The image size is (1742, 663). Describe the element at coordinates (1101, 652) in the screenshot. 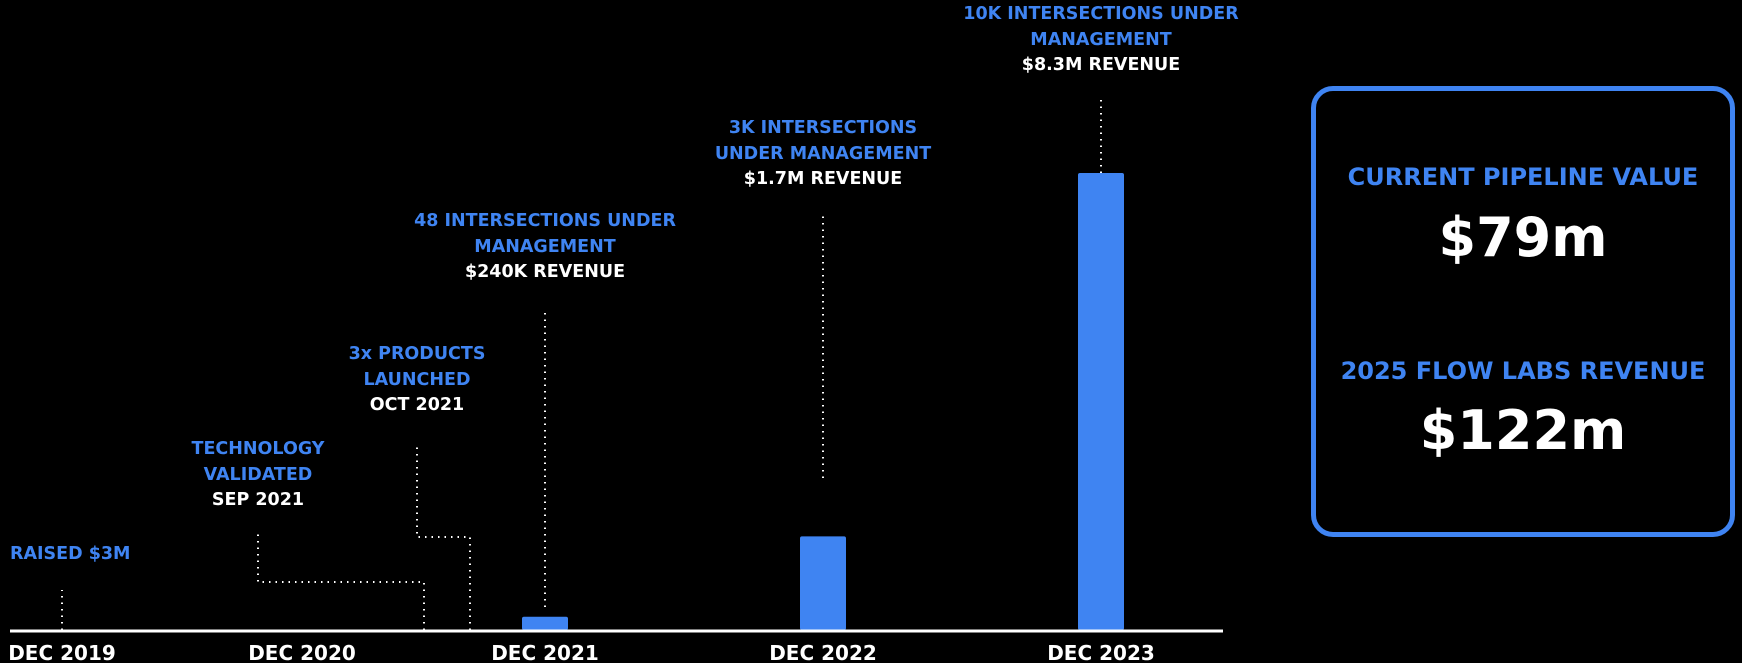

I see `x-tick-label: DEC 2023` at that location.